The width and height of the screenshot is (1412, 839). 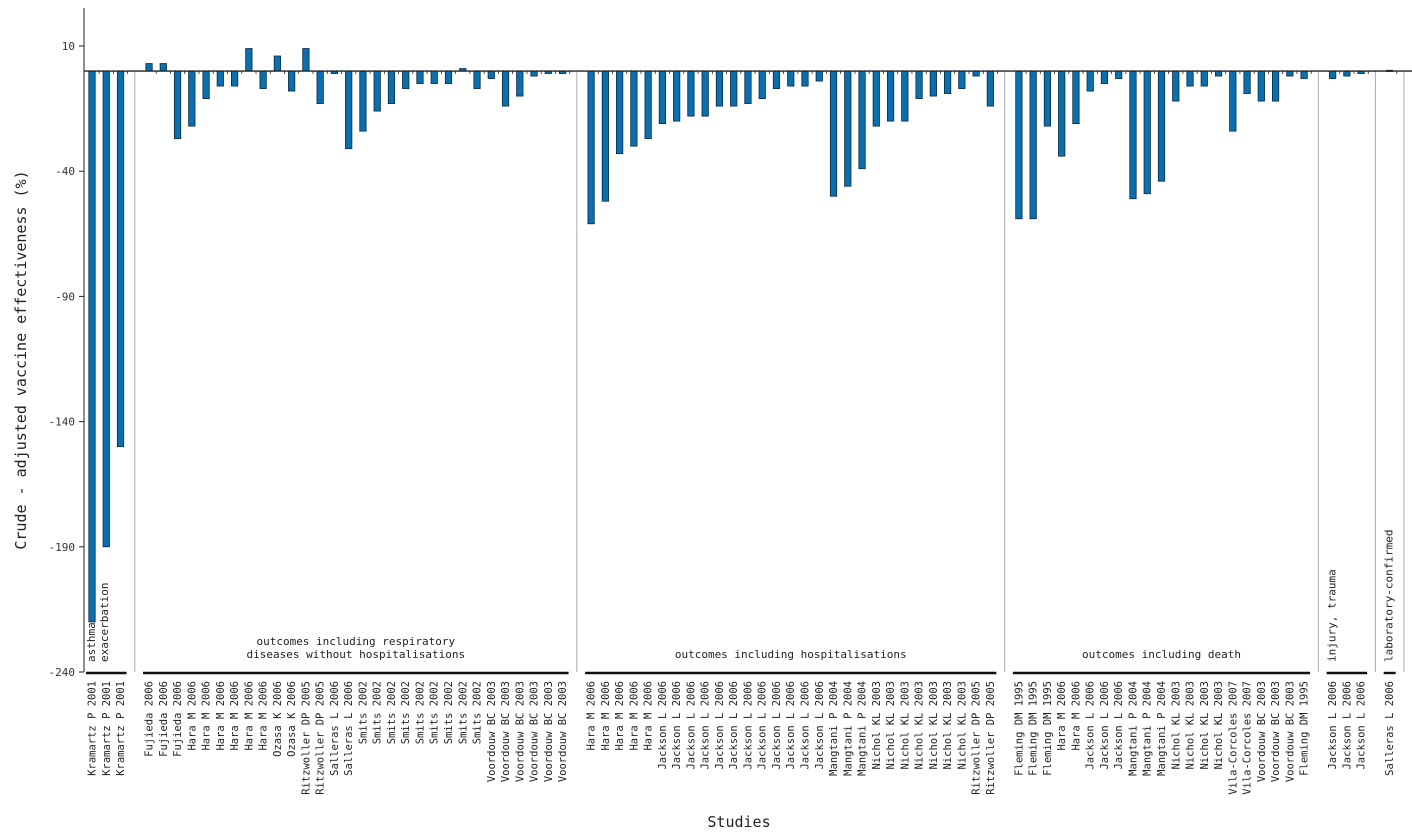 I want to click on group-label: exacerbation, so click(x=104, y=622).